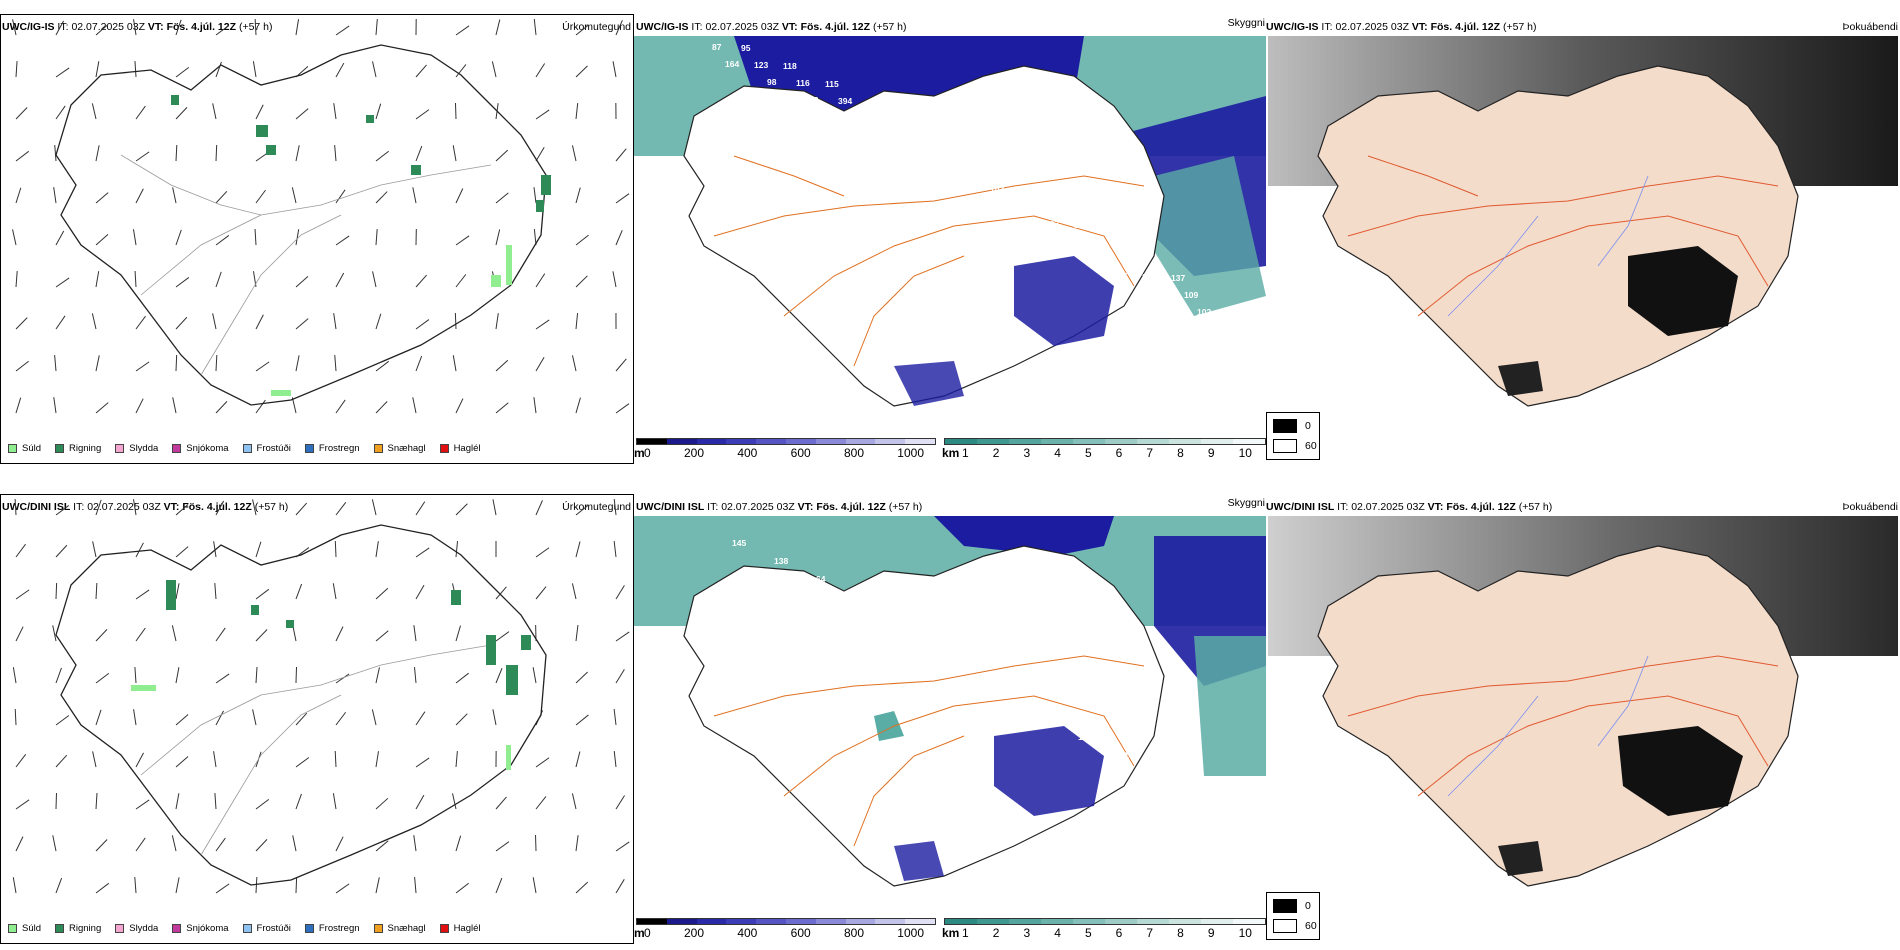 The width and height of the screenshot is (1900, 950). I want to click on legend-label: Snjókoma, so click(207, 928).